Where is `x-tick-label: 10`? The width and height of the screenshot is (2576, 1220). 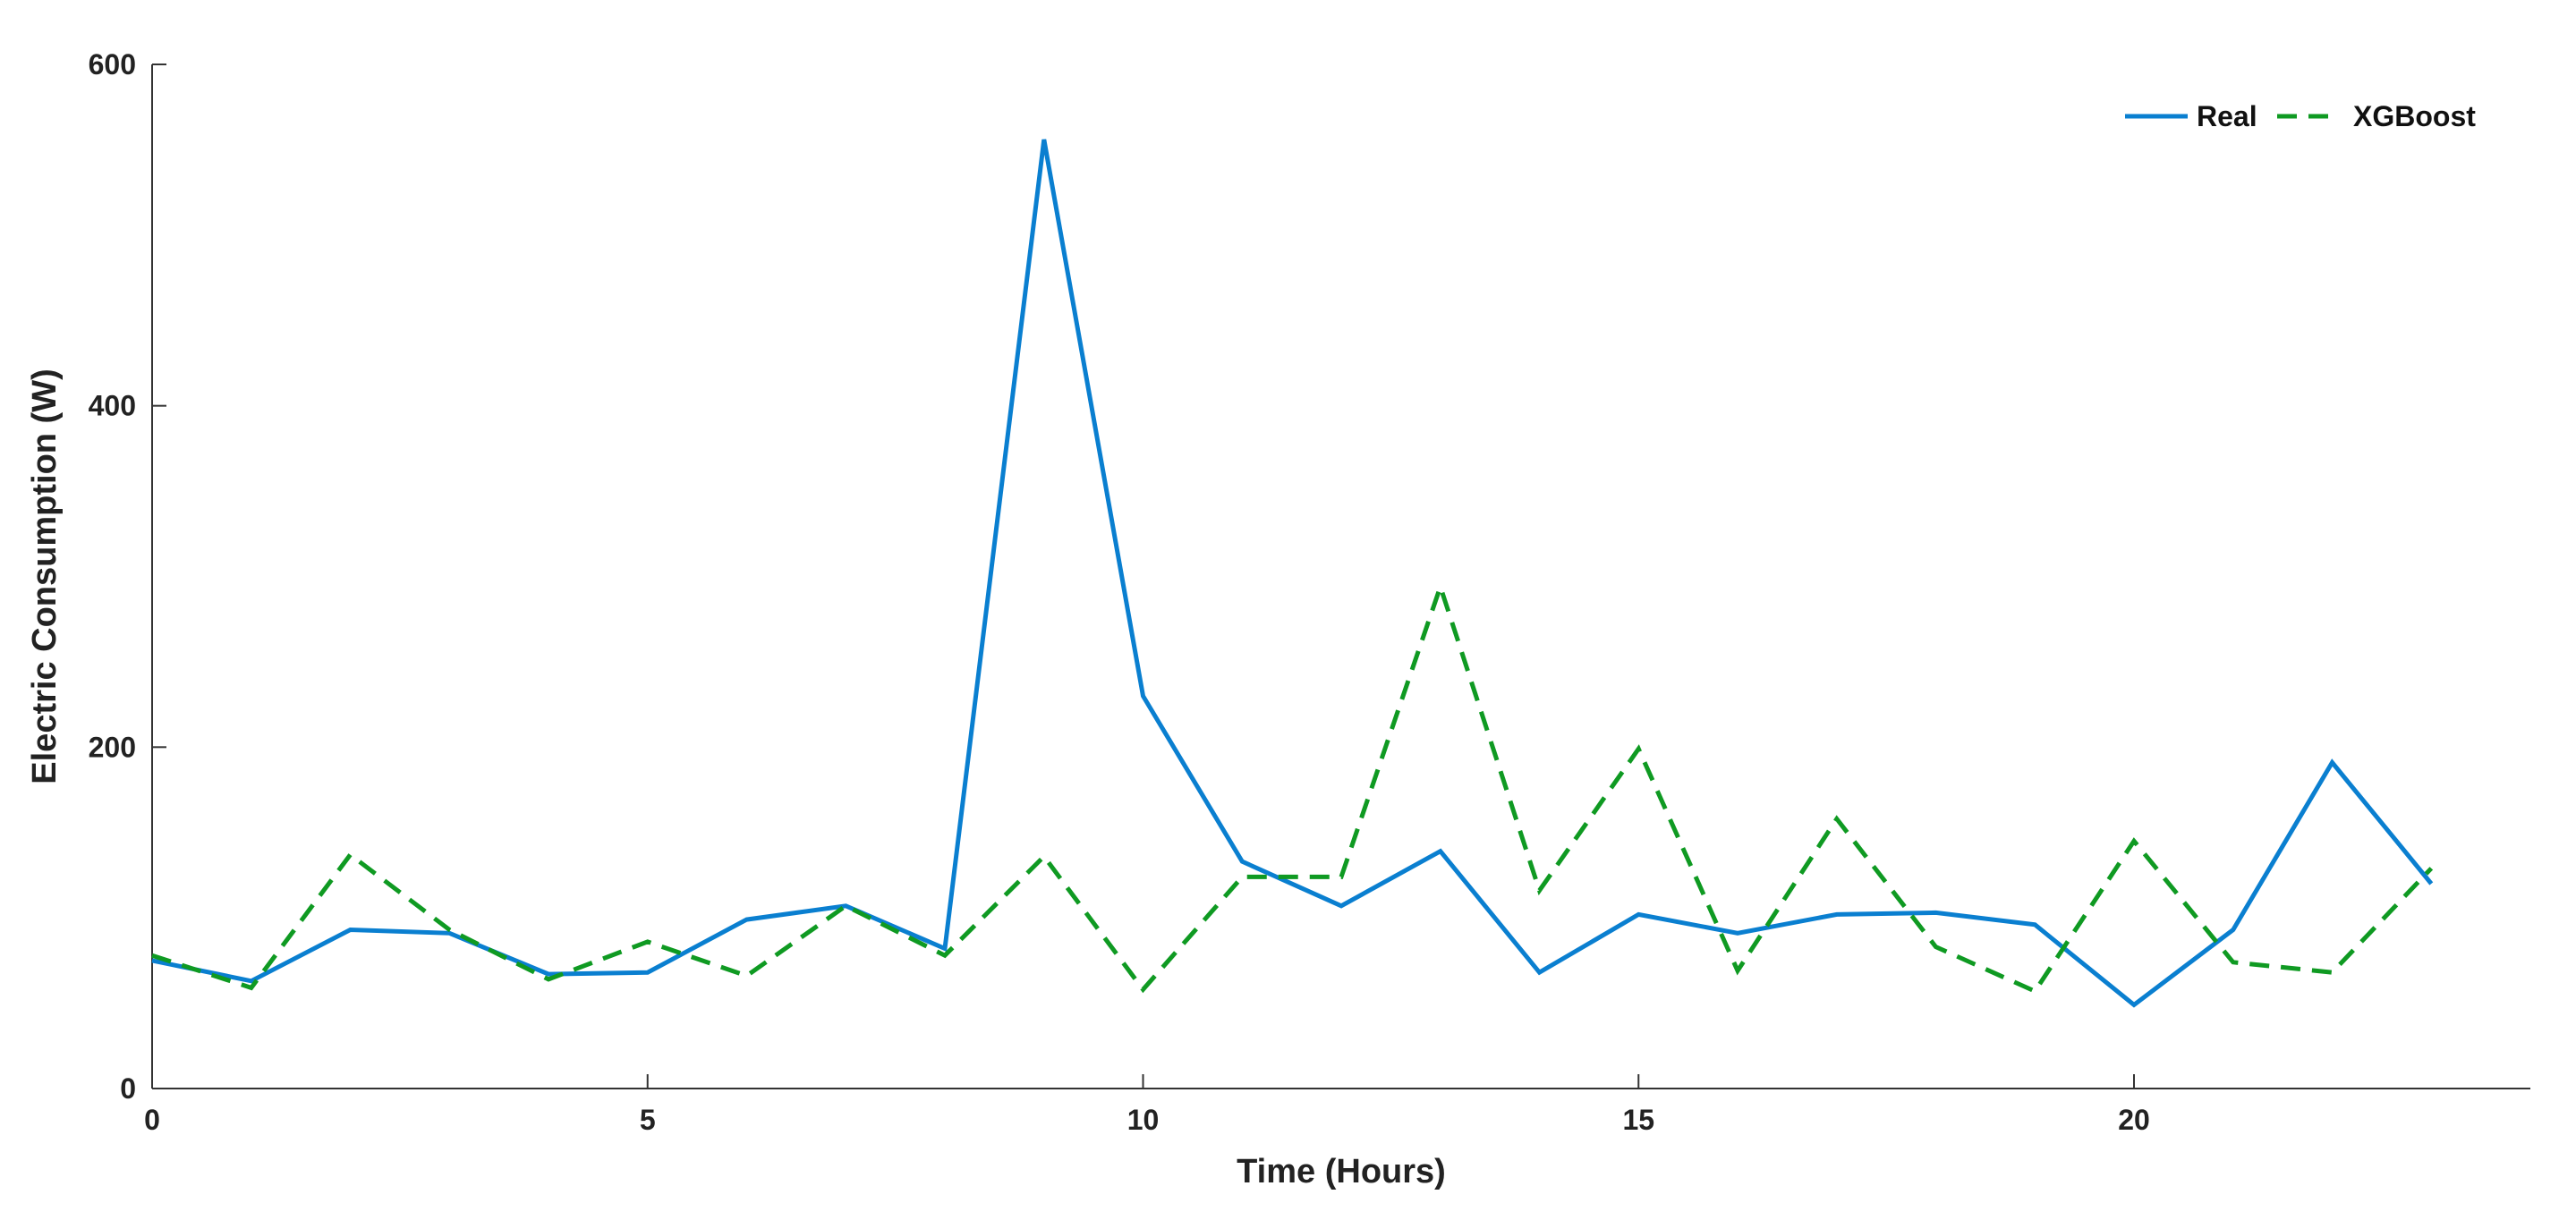
x-tick-label: 10 is located at coordinates (1143, 1120).